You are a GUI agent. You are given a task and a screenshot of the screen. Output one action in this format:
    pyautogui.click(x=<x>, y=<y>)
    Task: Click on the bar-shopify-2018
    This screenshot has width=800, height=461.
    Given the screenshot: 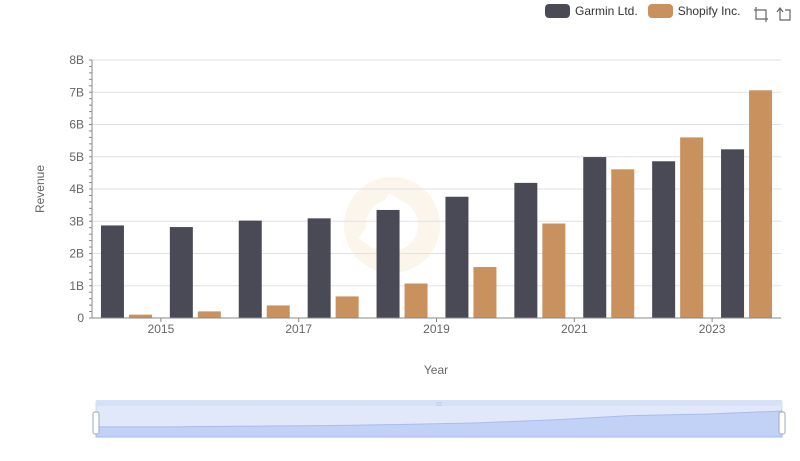 What is the action you would take?
    pyautogui.click(x=416, y=300)
    